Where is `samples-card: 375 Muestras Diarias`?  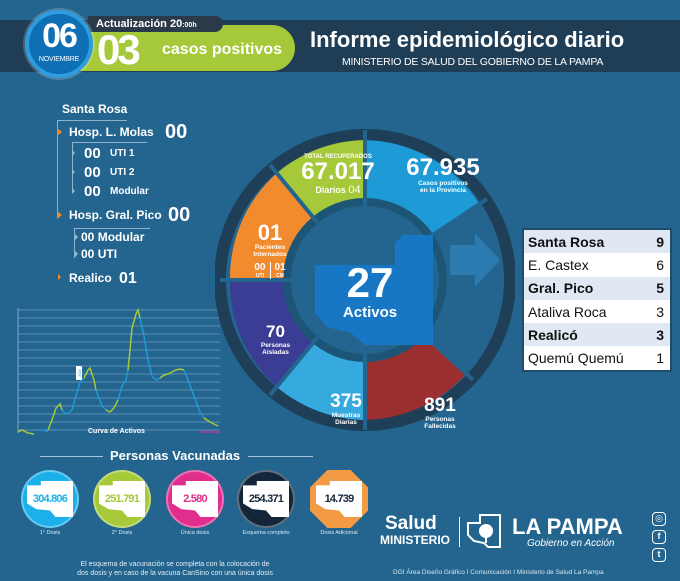
samples-card: 375 Muestras Diarias is located at coordinates (346, 409).